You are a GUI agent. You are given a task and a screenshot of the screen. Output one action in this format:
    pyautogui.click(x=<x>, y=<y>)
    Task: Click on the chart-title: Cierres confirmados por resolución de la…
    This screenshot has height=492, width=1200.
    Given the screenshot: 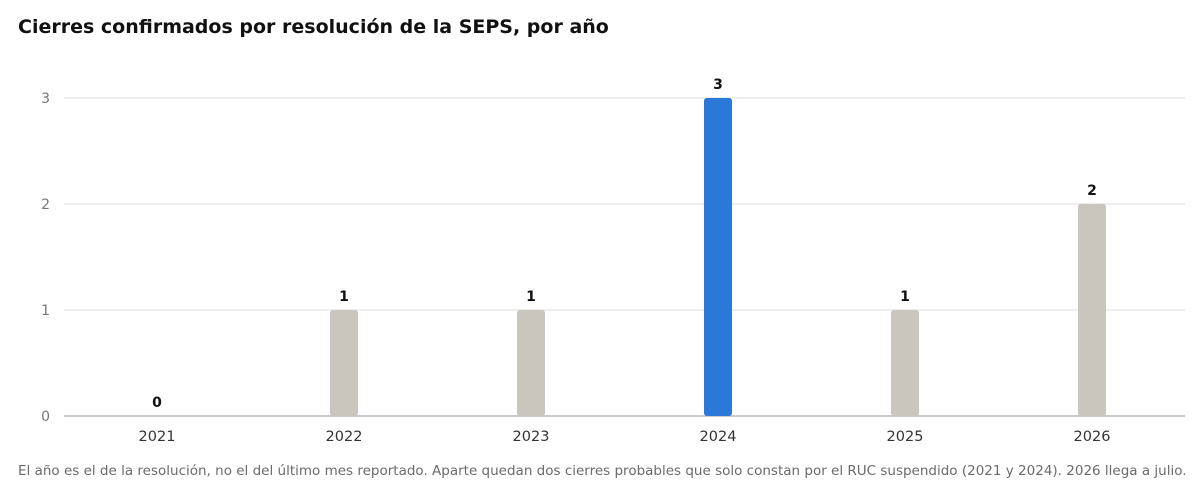 What is the action you would take?
    pyautogui.click(x=313, y=27)
    